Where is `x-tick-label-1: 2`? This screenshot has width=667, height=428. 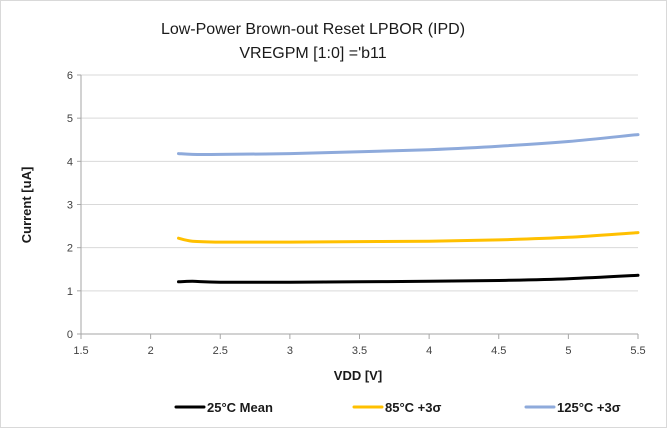
x-tick-label-1: 2 is located at coordinates (151, 351).